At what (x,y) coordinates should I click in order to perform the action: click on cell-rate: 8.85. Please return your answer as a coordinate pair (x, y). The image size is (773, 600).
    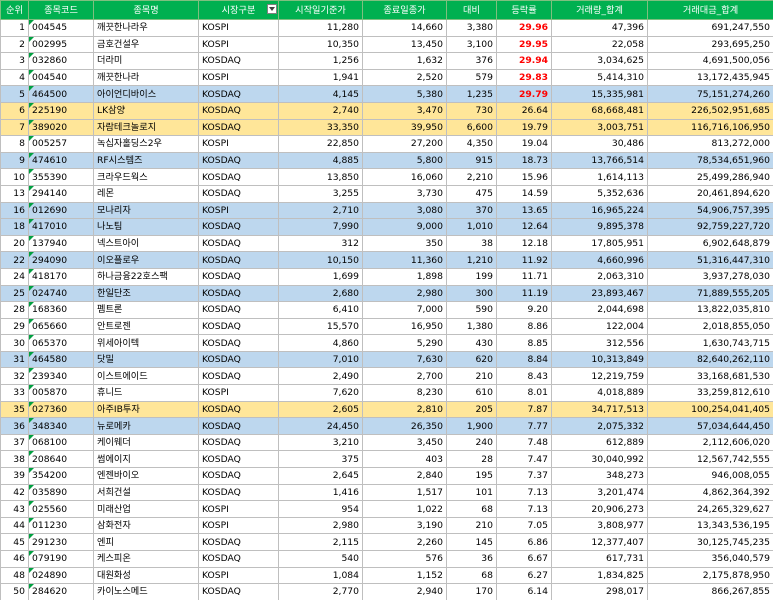
    Looking at the image, I should click on (524, 343).